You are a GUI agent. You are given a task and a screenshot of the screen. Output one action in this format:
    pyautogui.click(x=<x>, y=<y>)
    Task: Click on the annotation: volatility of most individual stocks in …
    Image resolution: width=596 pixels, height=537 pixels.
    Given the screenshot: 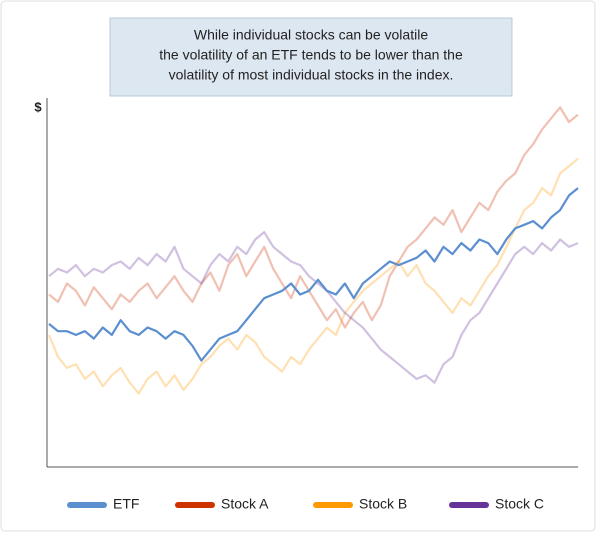 What is the action you would take?
    pyautogui.click(x=311, y=75)
    